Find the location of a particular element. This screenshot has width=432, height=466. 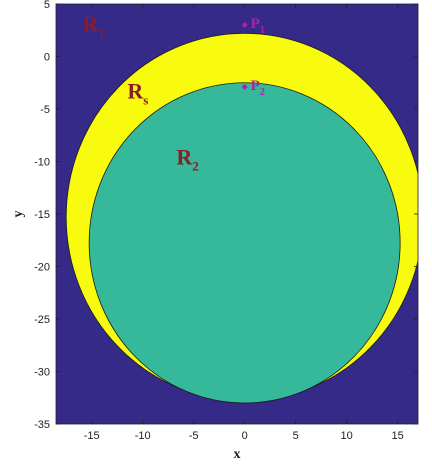

x-tick-label: -5 is located at coordinates (194, 436).